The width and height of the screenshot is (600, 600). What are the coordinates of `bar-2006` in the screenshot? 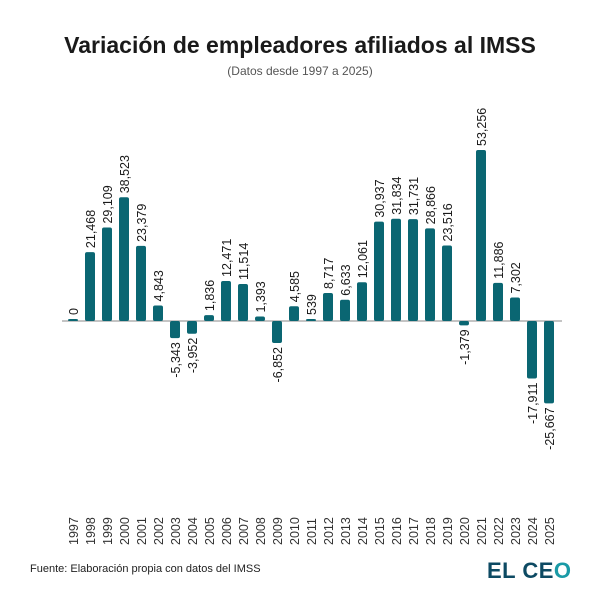 It's located at (226, 300).